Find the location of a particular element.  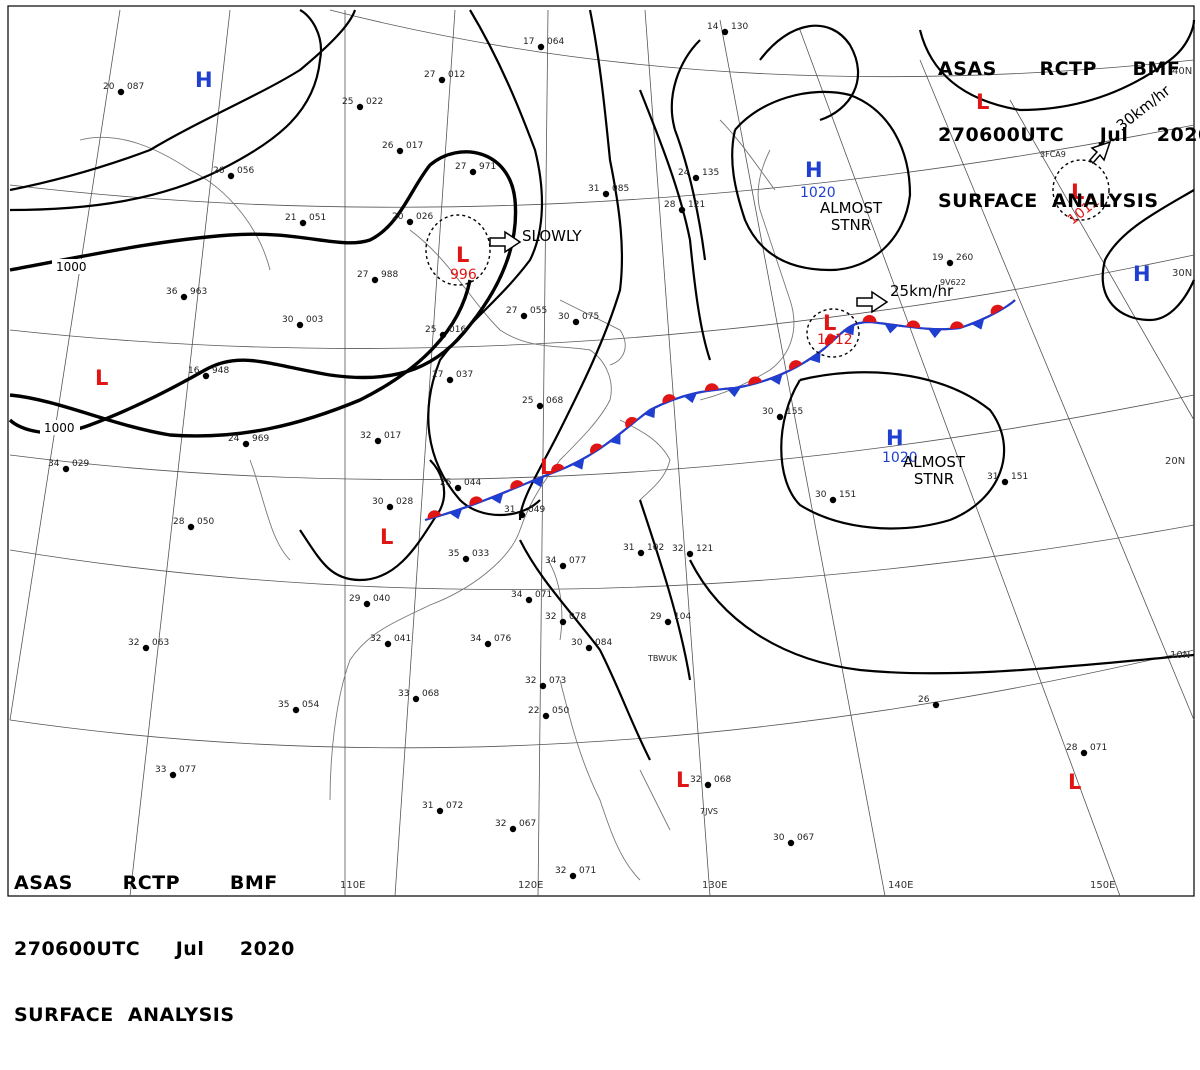

station-pressure: 033 is located at coordinates (481, 554).